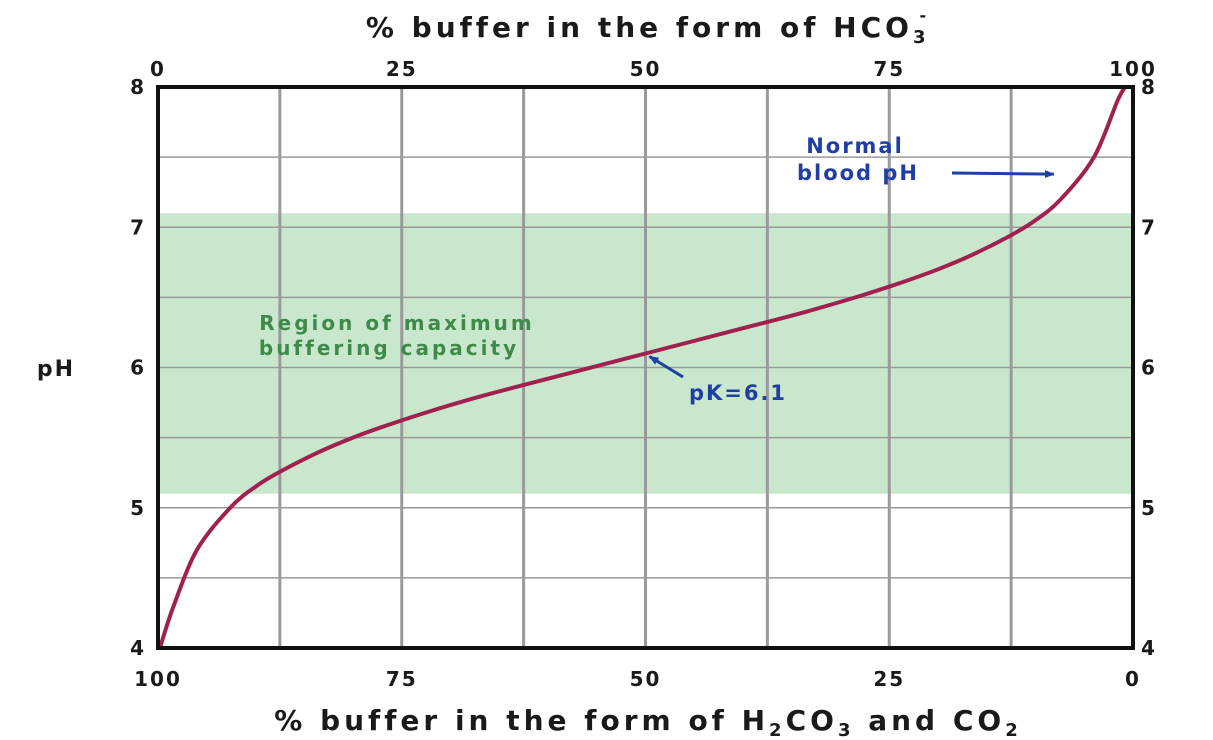 The width and height of the screenshot is (1213, 740). What do you see at coordinates (889, 679) in the screenshot?
I see `x-bottom-tick-label: 25` at bounding box center [889, 679].